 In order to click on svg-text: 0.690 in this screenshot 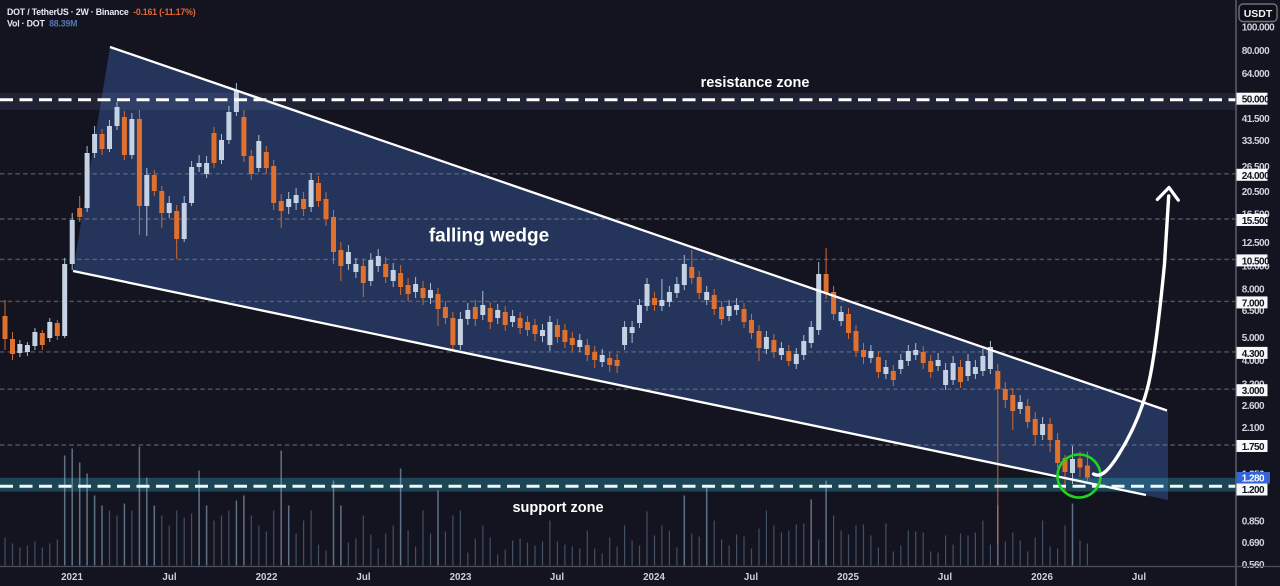, I will do `click(1253, 543)`.